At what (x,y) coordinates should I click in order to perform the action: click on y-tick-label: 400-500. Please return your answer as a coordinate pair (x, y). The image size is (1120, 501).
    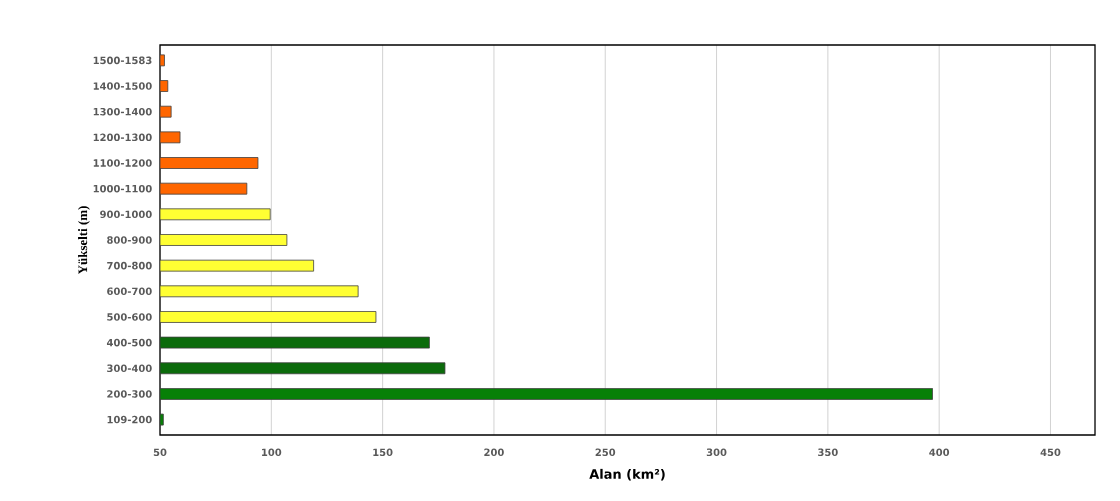
    Looking at the image, I should click on (129, 342).